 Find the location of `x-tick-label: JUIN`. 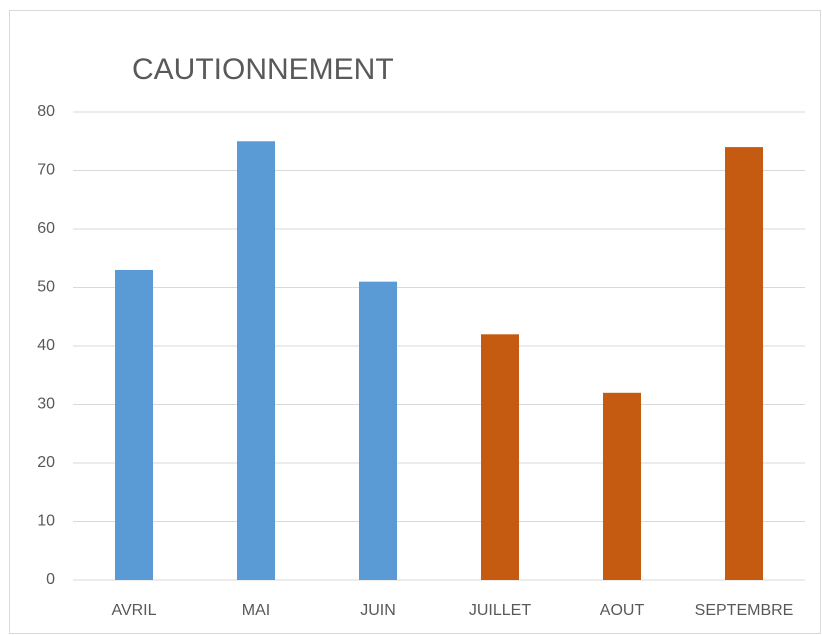

x-tick-label: JUIN is located at coordinates (378, 610).